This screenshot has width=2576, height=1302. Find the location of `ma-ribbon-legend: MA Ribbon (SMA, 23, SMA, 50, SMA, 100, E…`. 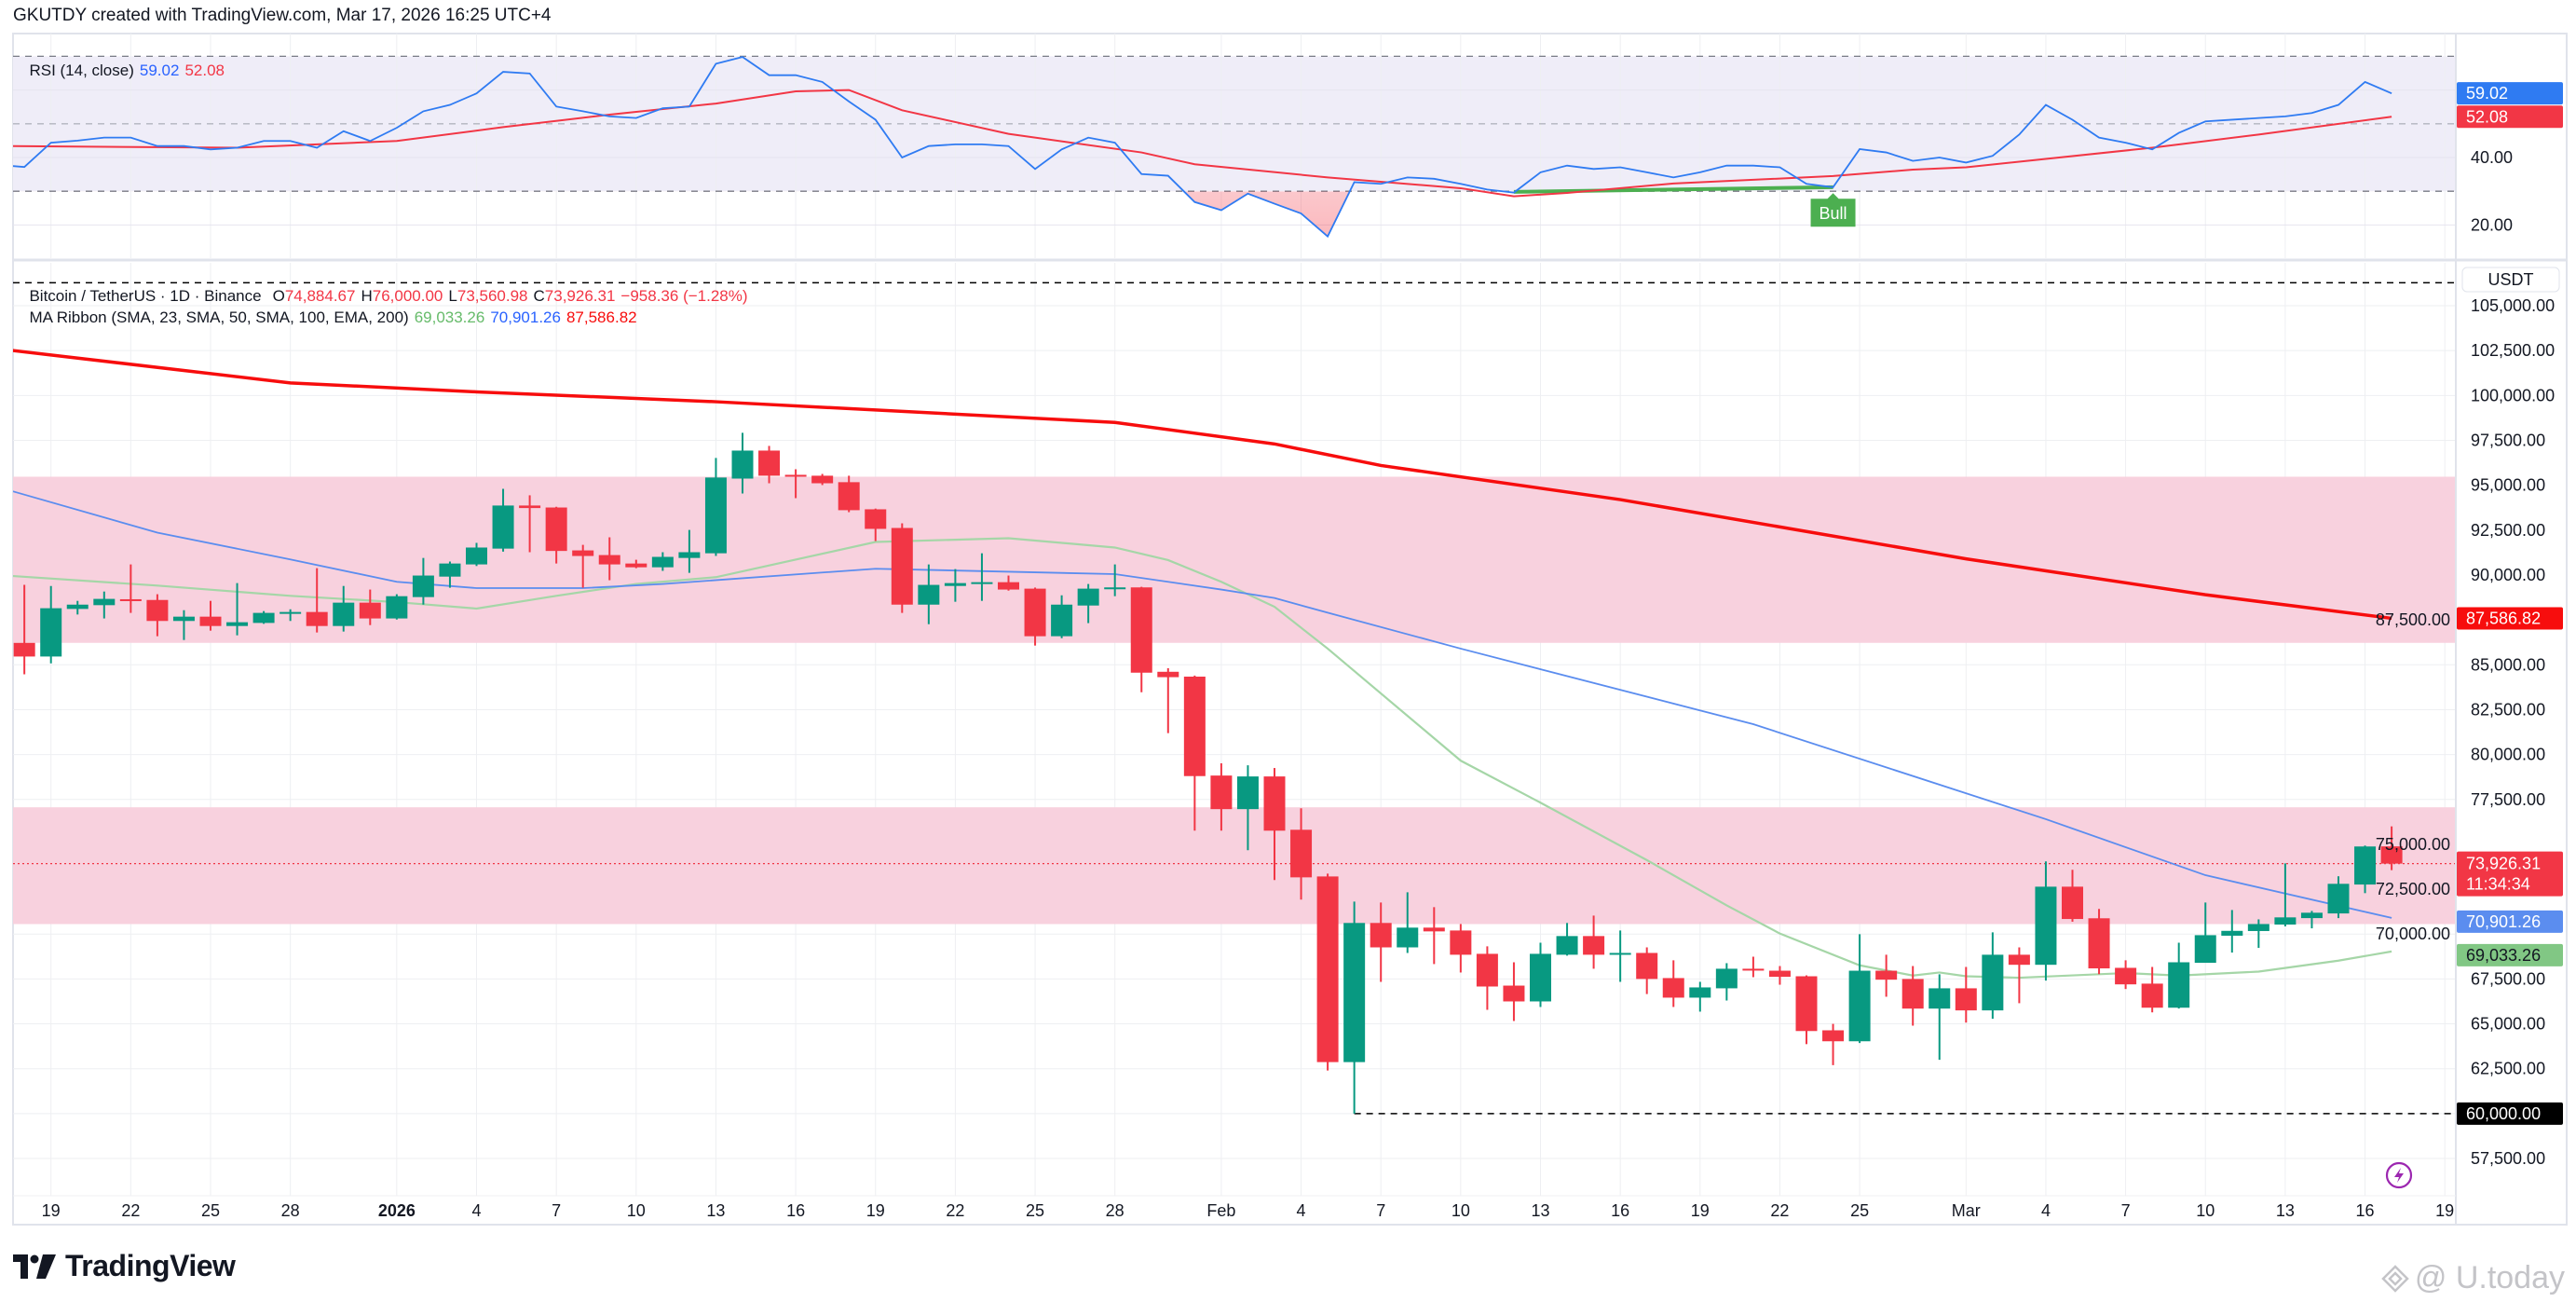

ma-ribbon-legend: MA Ribbon (SMA, 23, SMA, 50, SMA, 100, E… is located at coordinates (331, 308).